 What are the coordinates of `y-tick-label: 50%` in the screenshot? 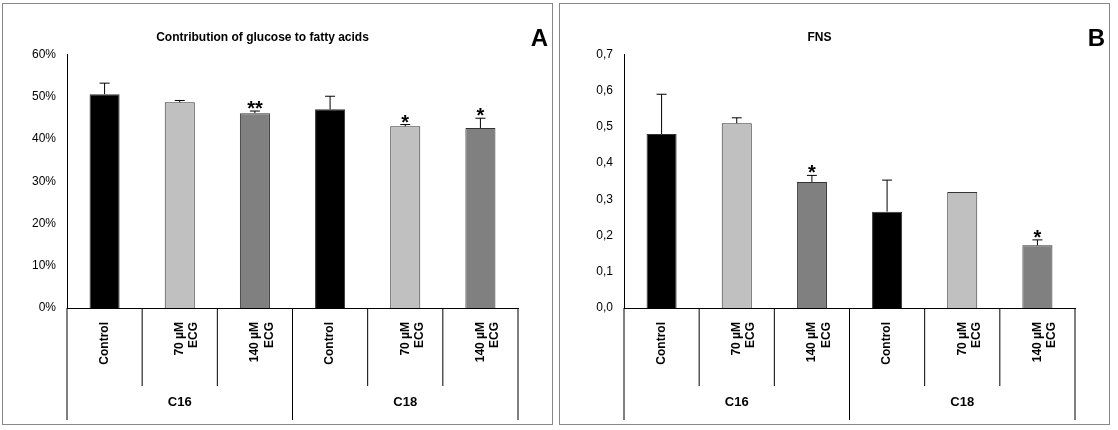 It's located at (44, 95).